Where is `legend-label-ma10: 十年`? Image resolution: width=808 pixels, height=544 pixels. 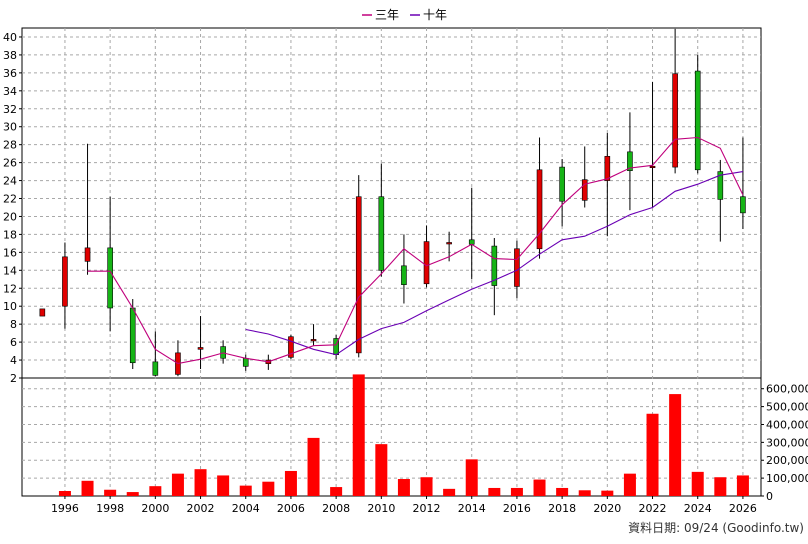 legend-label-ma10: 十年 is located at coordinates (435, 15).